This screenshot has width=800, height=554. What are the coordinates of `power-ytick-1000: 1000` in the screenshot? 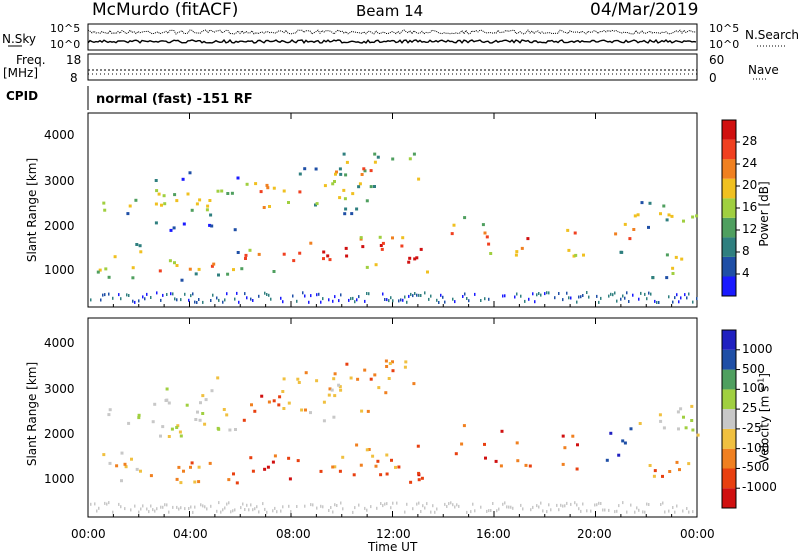 It's located at (59, 270).